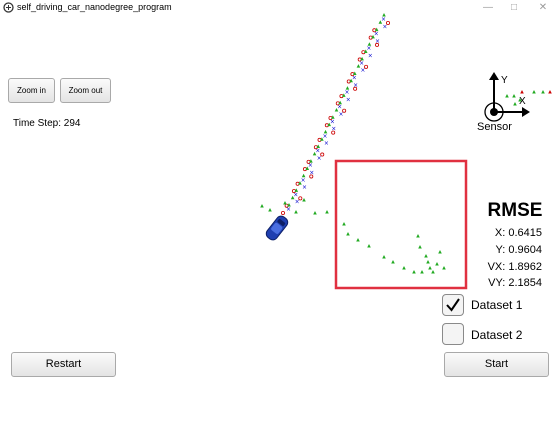  Describe the element at coordinates (85, 90) in the screenshot. I see `zoom-out-button: Zoom out` at that location.